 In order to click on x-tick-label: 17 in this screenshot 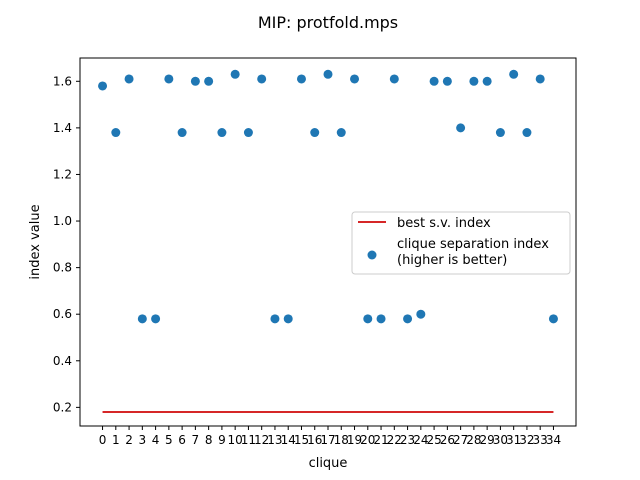, I will do `click(327, 440)`.